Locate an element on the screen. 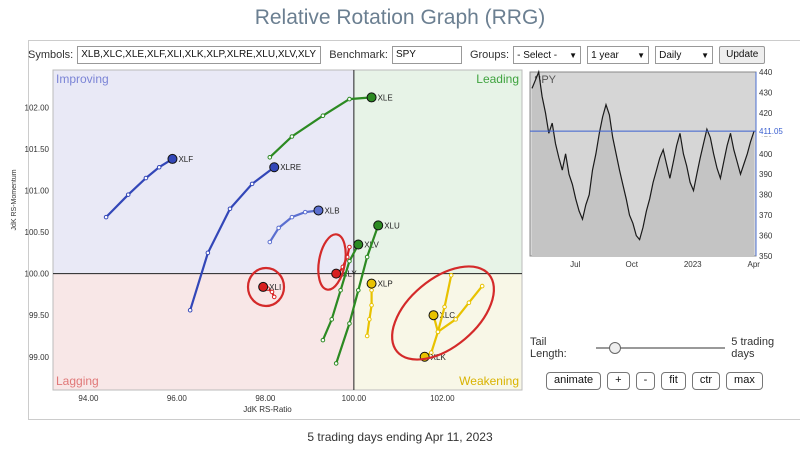 The image size is (800, 450). highlight-circle-xly is located at coordinates (332, 262).